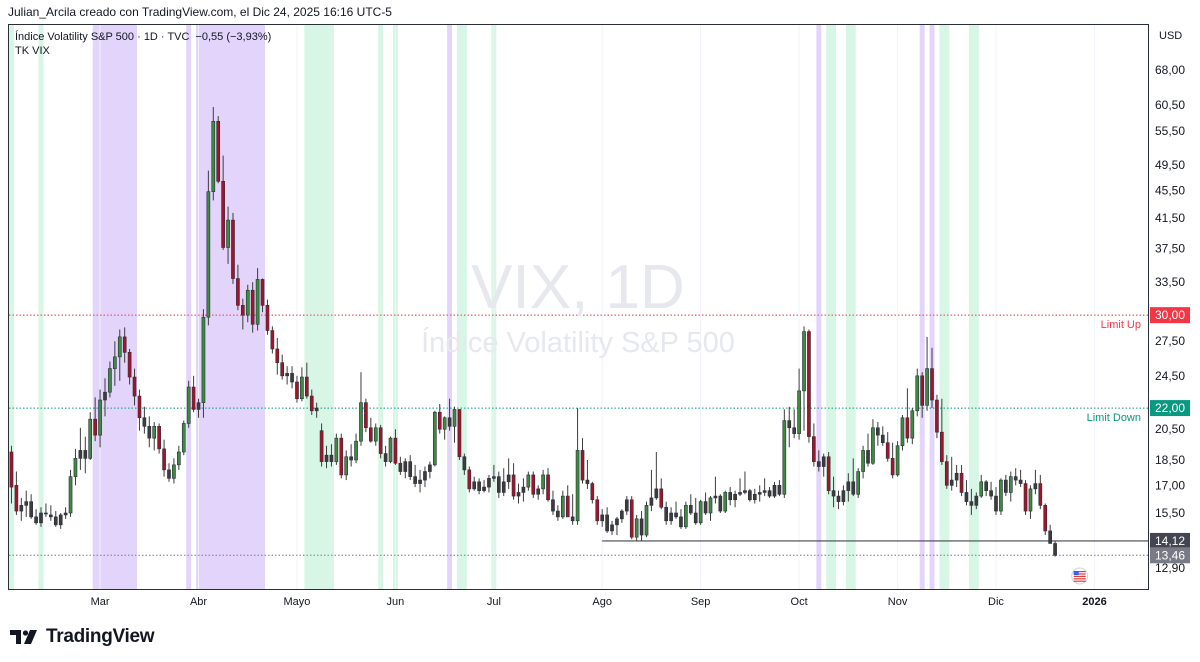 This screenshot has height=662, width=1200. I want to click on y-tick-label: 17,00, so click(1170, 485).